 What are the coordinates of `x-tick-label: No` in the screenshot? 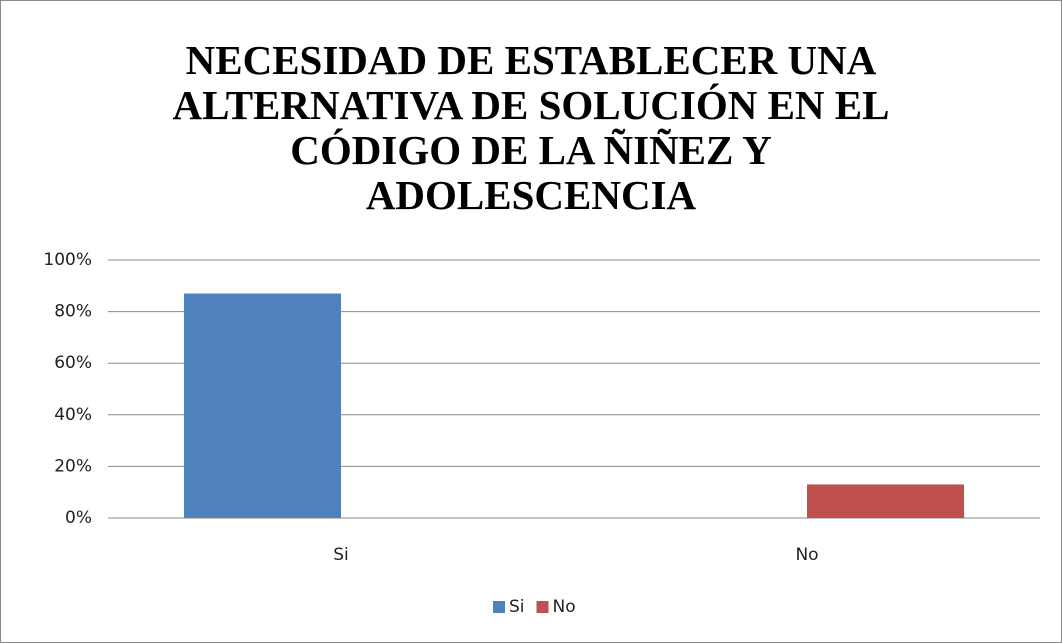 It's located at (806, 555).